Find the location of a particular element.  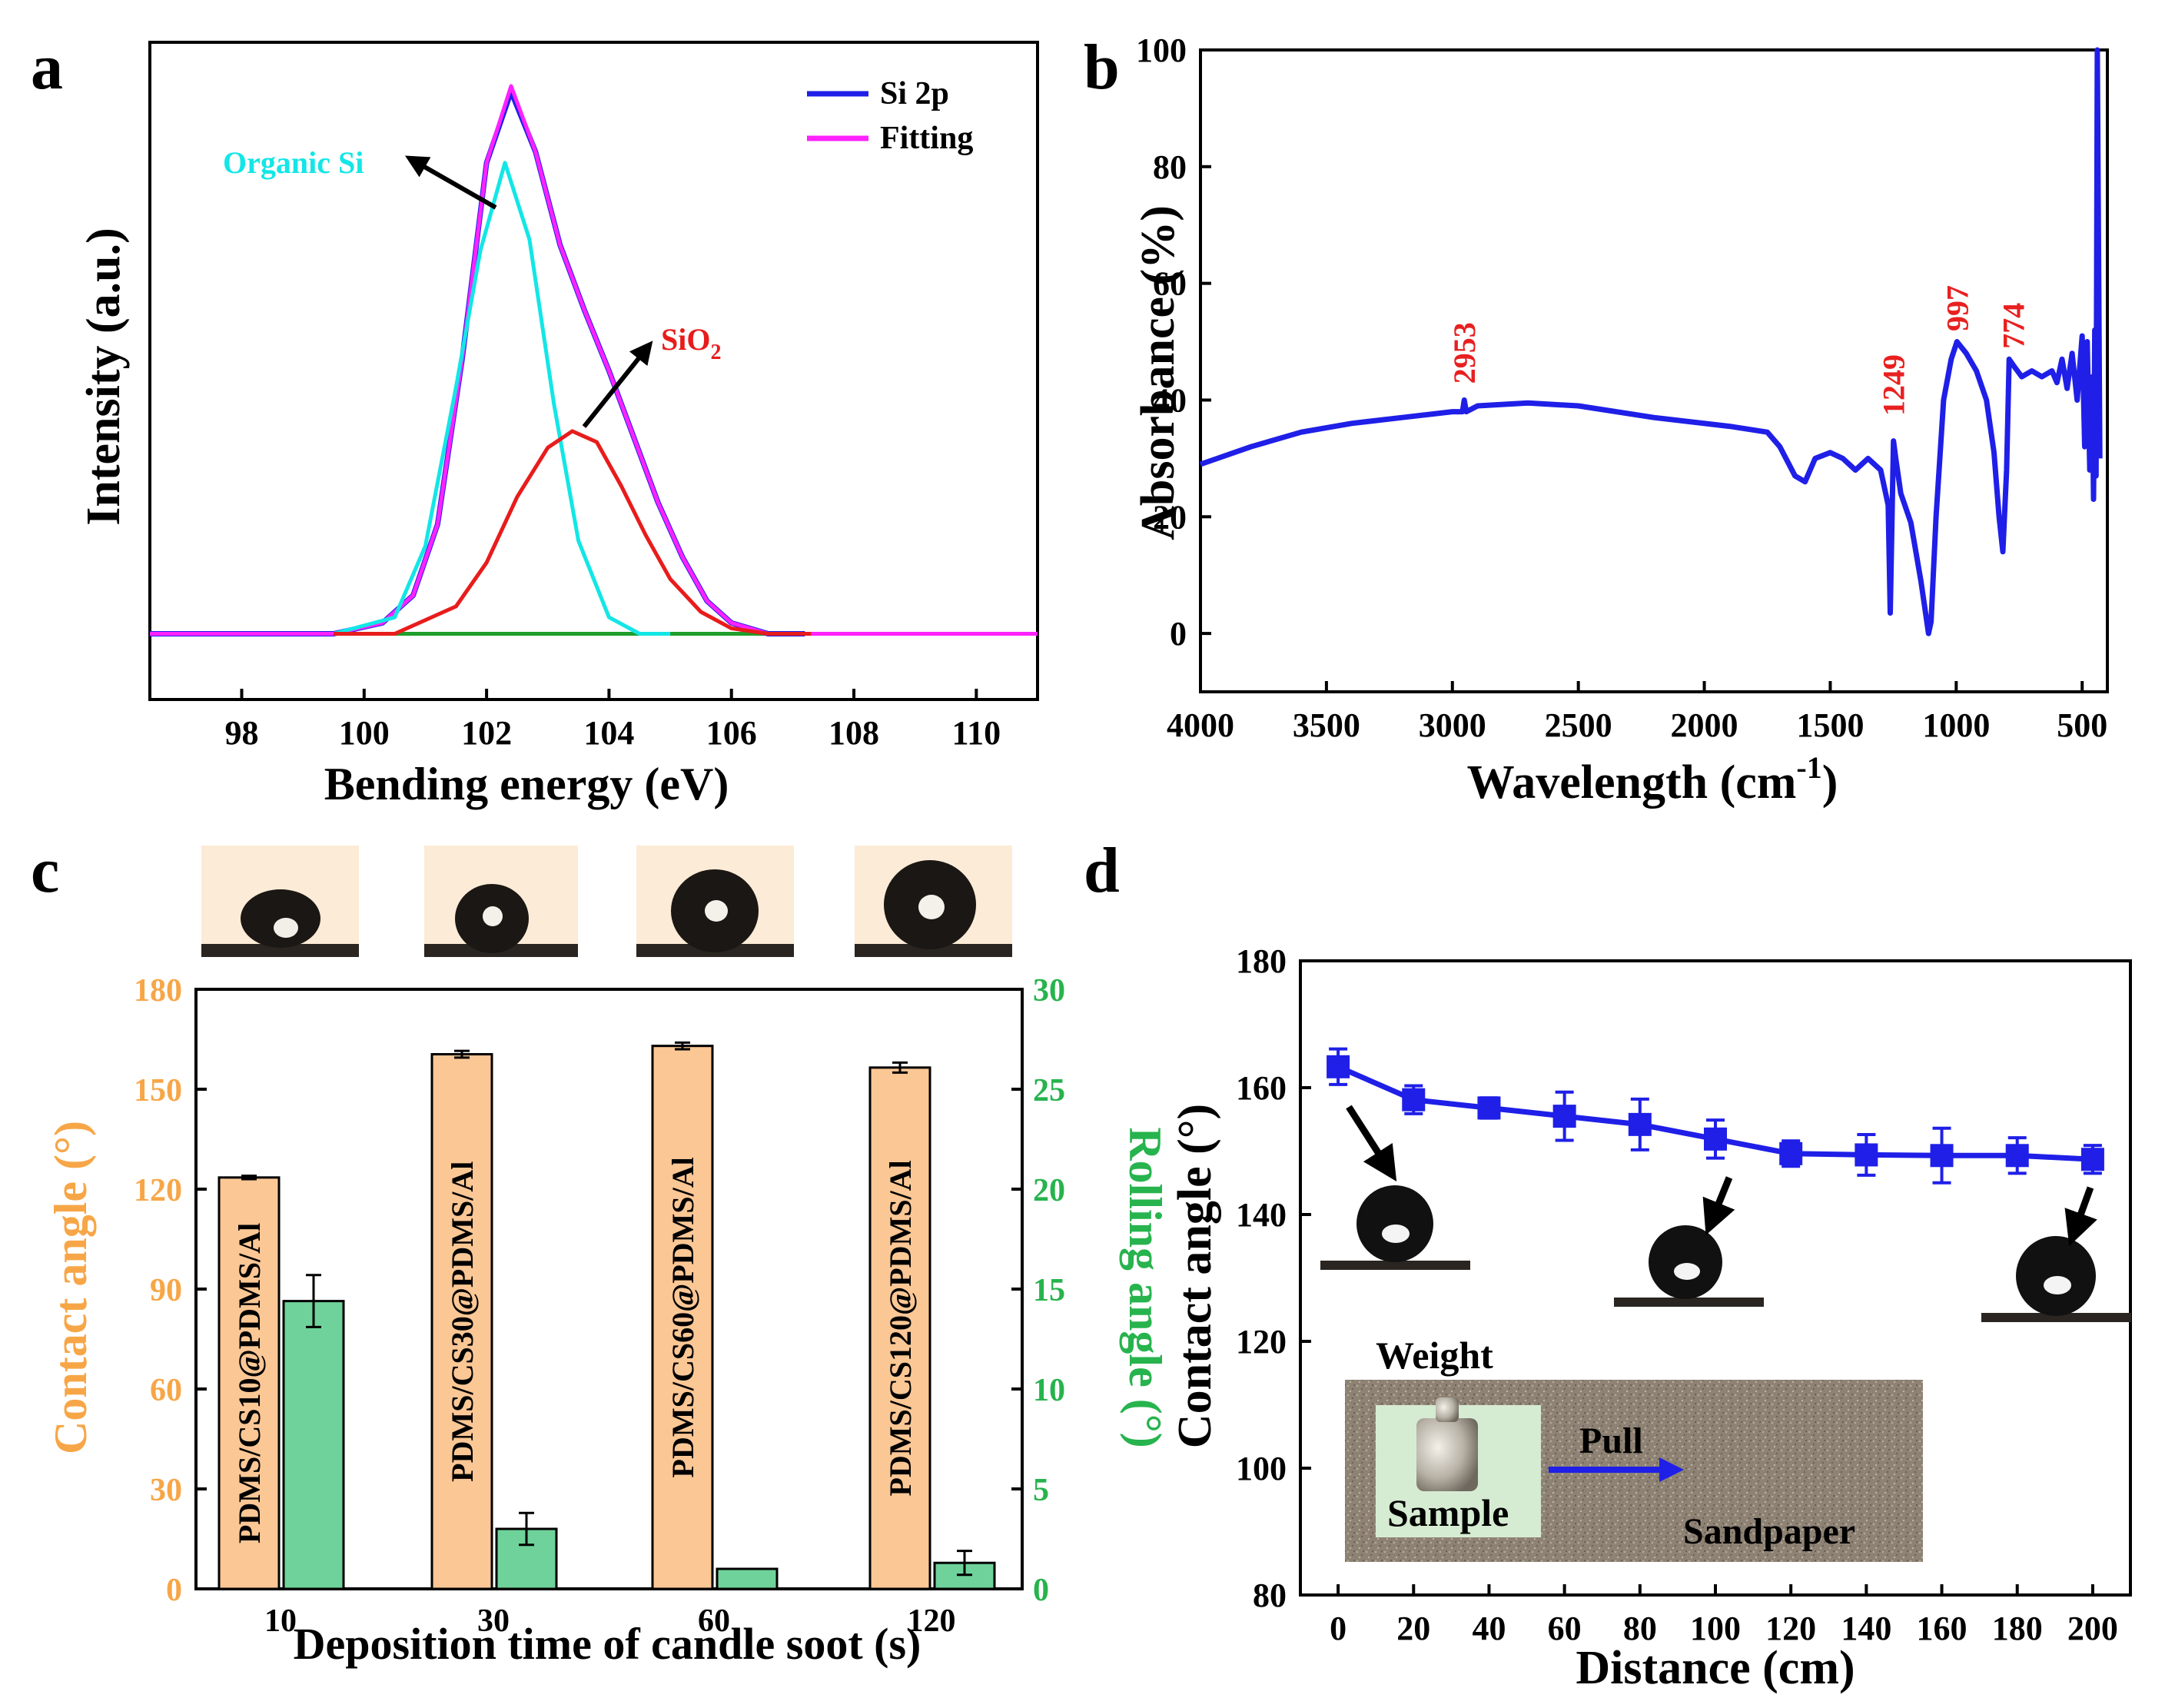

panel-d-x-ticks: 0 20 40 60 80 100 120 140 160 180 200 is located at coordinates (1724, 1616).